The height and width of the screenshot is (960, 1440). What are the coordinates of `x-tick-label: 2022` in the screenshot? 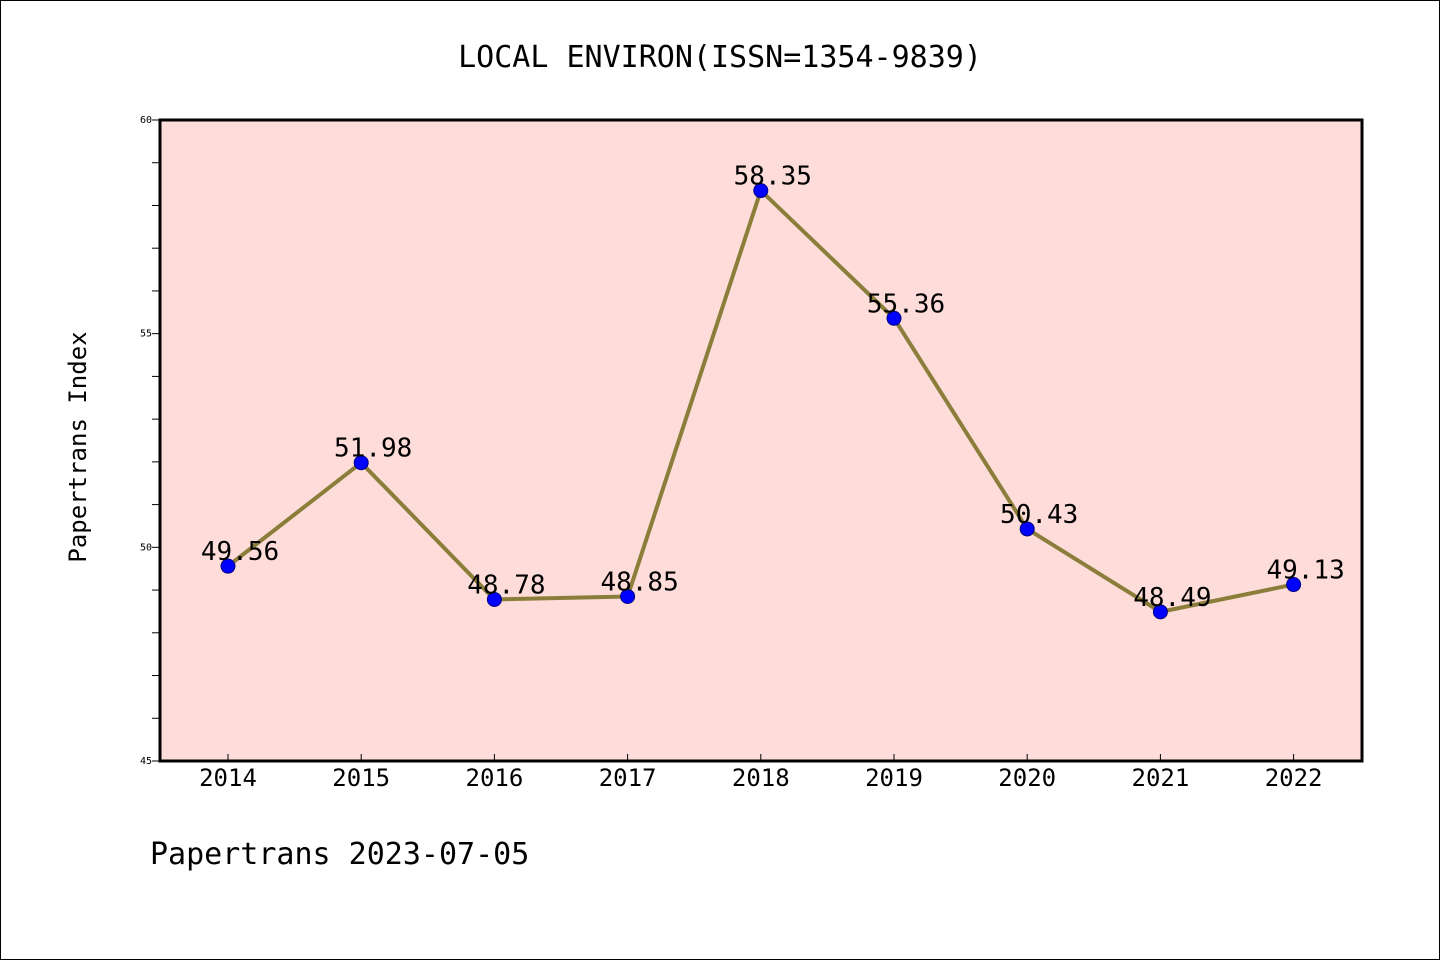 It's located at (1294, 778).